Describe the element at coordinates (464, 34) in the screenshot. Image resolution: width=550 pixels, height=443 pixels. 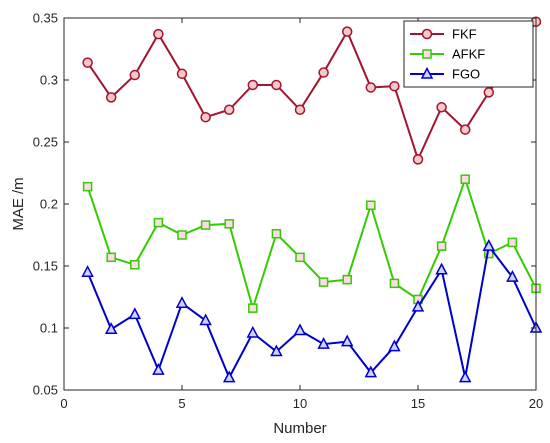
I see `legend-label: FKF` at that location.